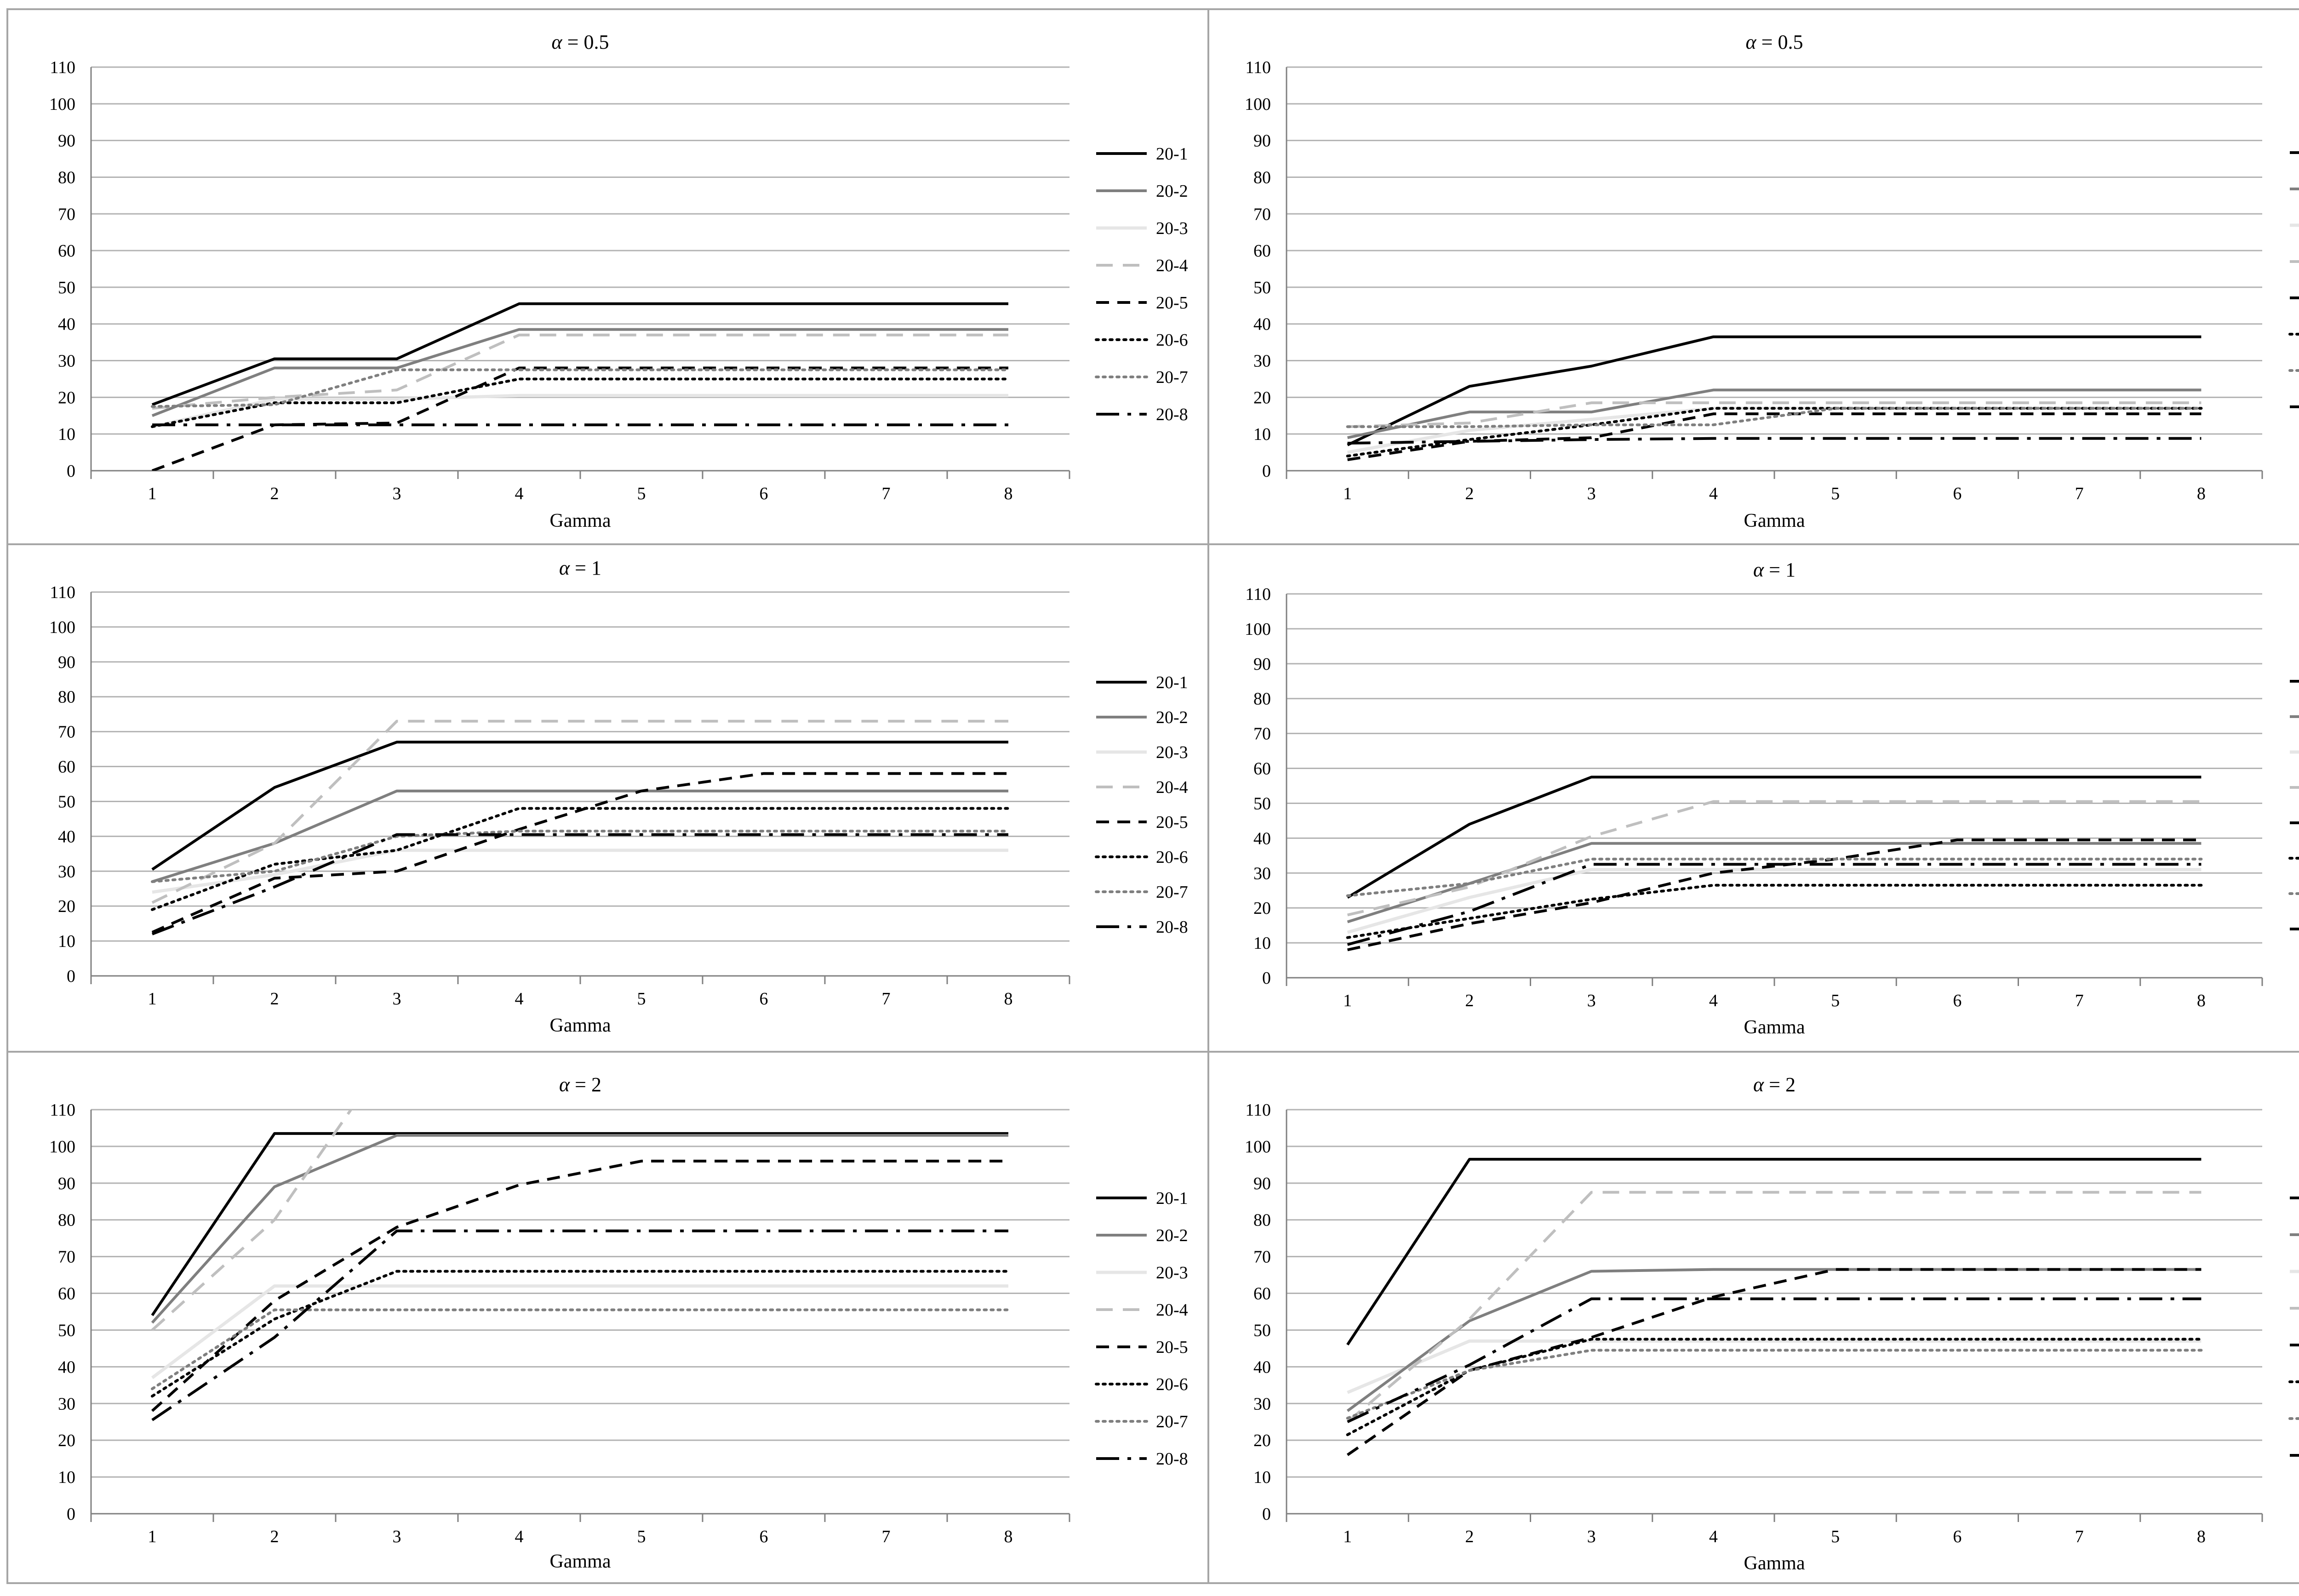  I want to click on legend-label-20-7: 20-7, so click(1172, 377).